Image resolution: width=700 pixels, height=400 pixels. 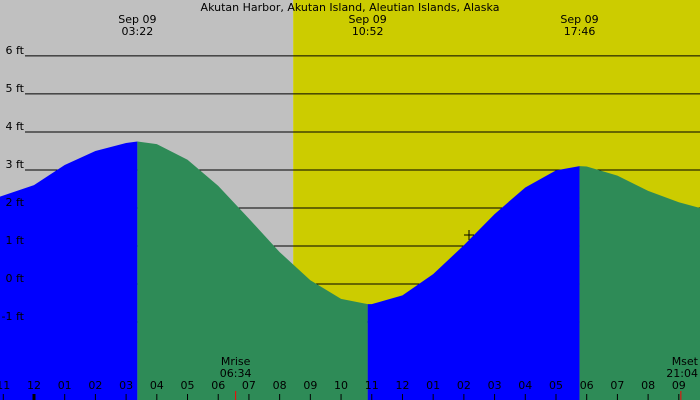 I want to click on y-tick-label: 4 ft, so click(x=15, y=126).